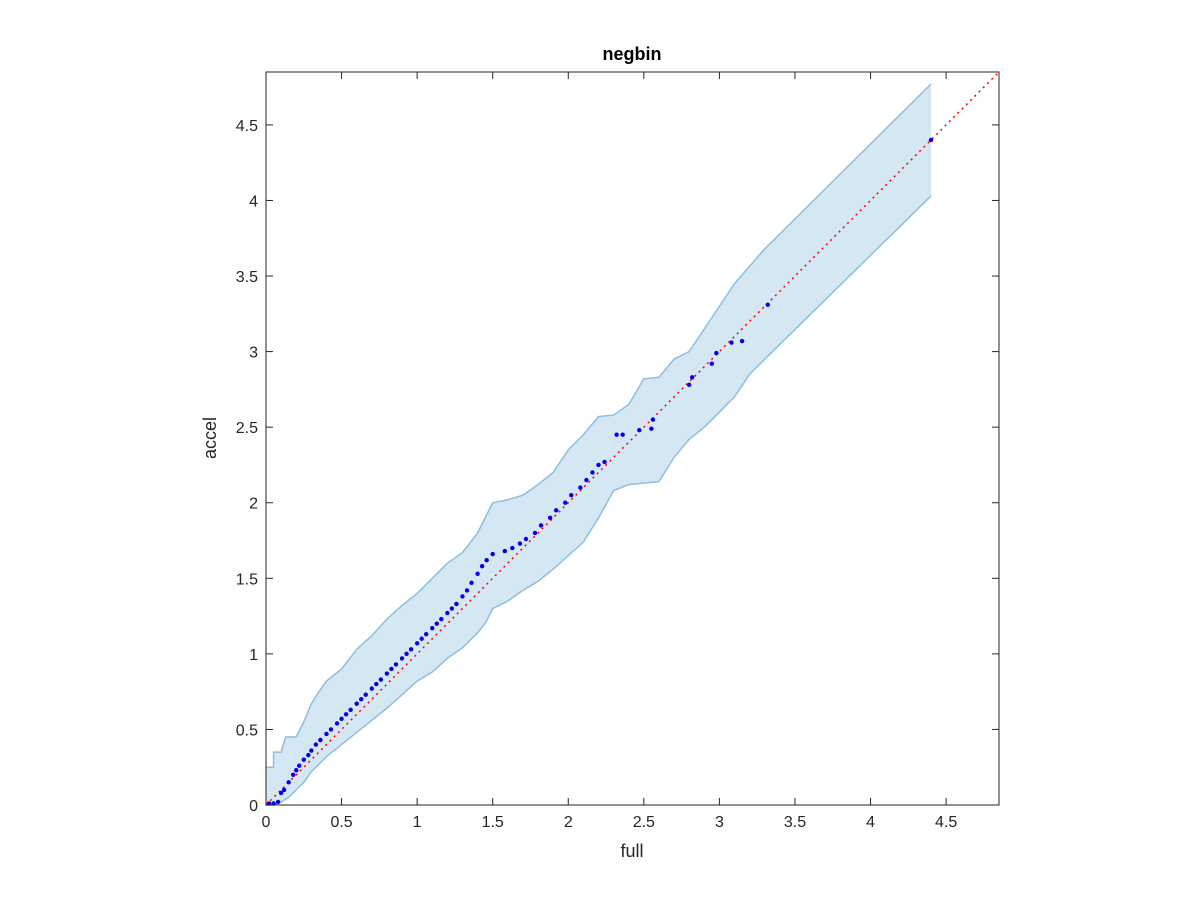 The width and height of the screenshot is (1200, 900). What do you see at coordinates (253, 655) in the screenshot?
I see `y-tick-label: 1` at bounding box center [253, 655].